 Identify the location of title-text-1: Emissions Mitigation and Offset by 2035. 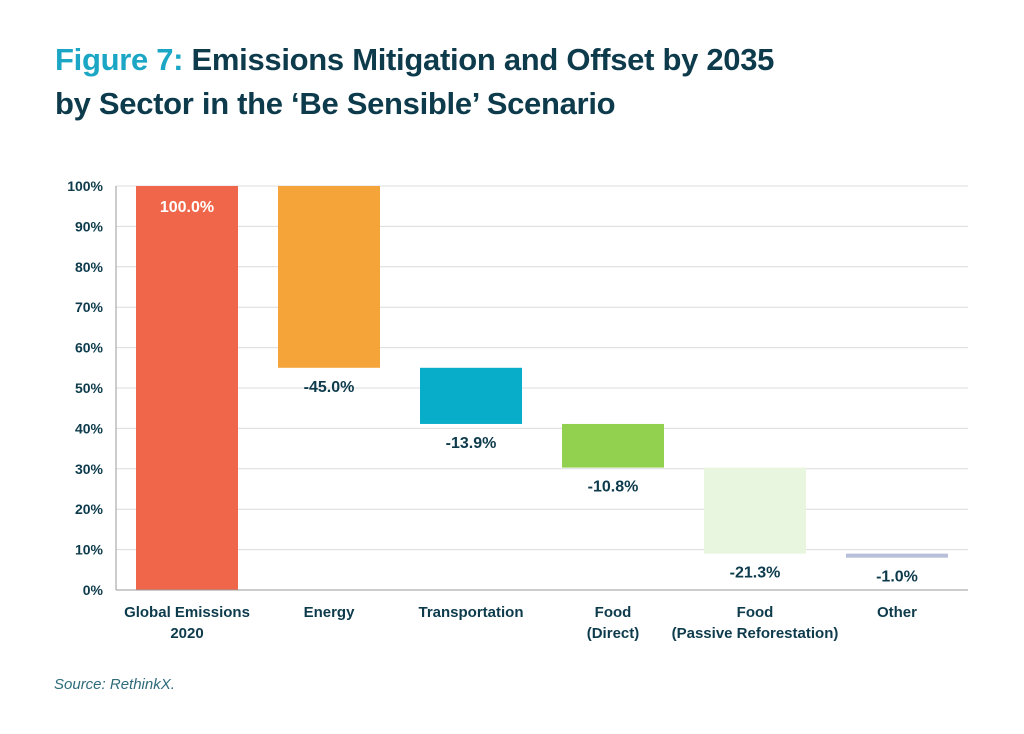
(479, 59).